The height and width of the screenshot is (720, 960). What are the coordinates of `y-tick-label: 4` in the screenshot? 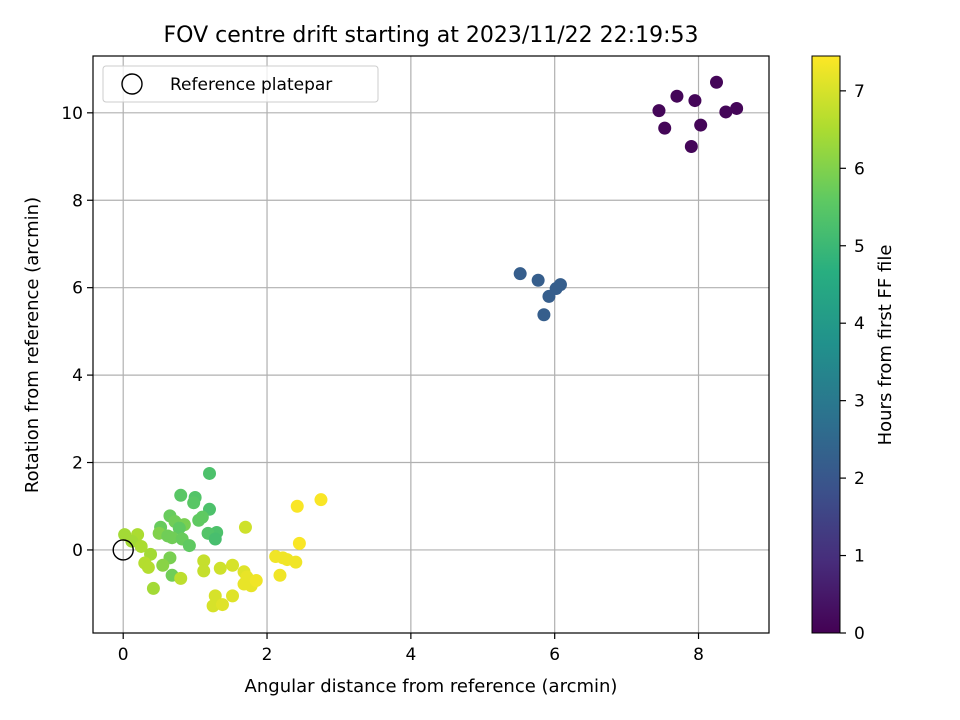 It's located at (77, 376).